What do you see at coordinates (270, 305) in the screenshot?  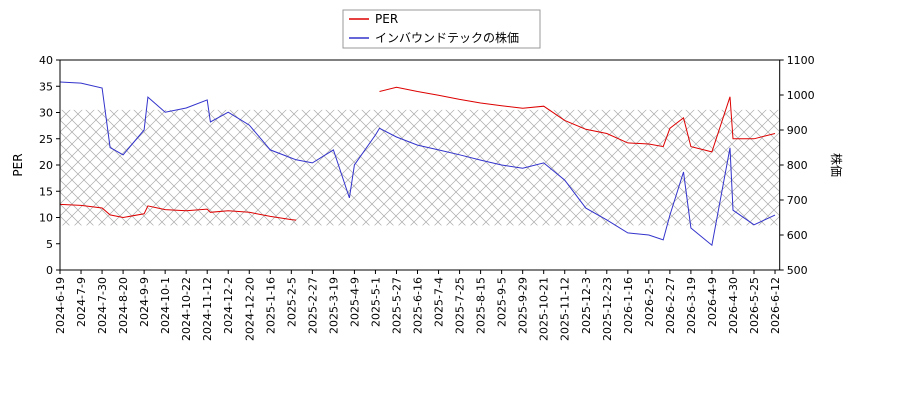 I see `x-tick-label: 2025-1-16` at bounding box center [270, 305].